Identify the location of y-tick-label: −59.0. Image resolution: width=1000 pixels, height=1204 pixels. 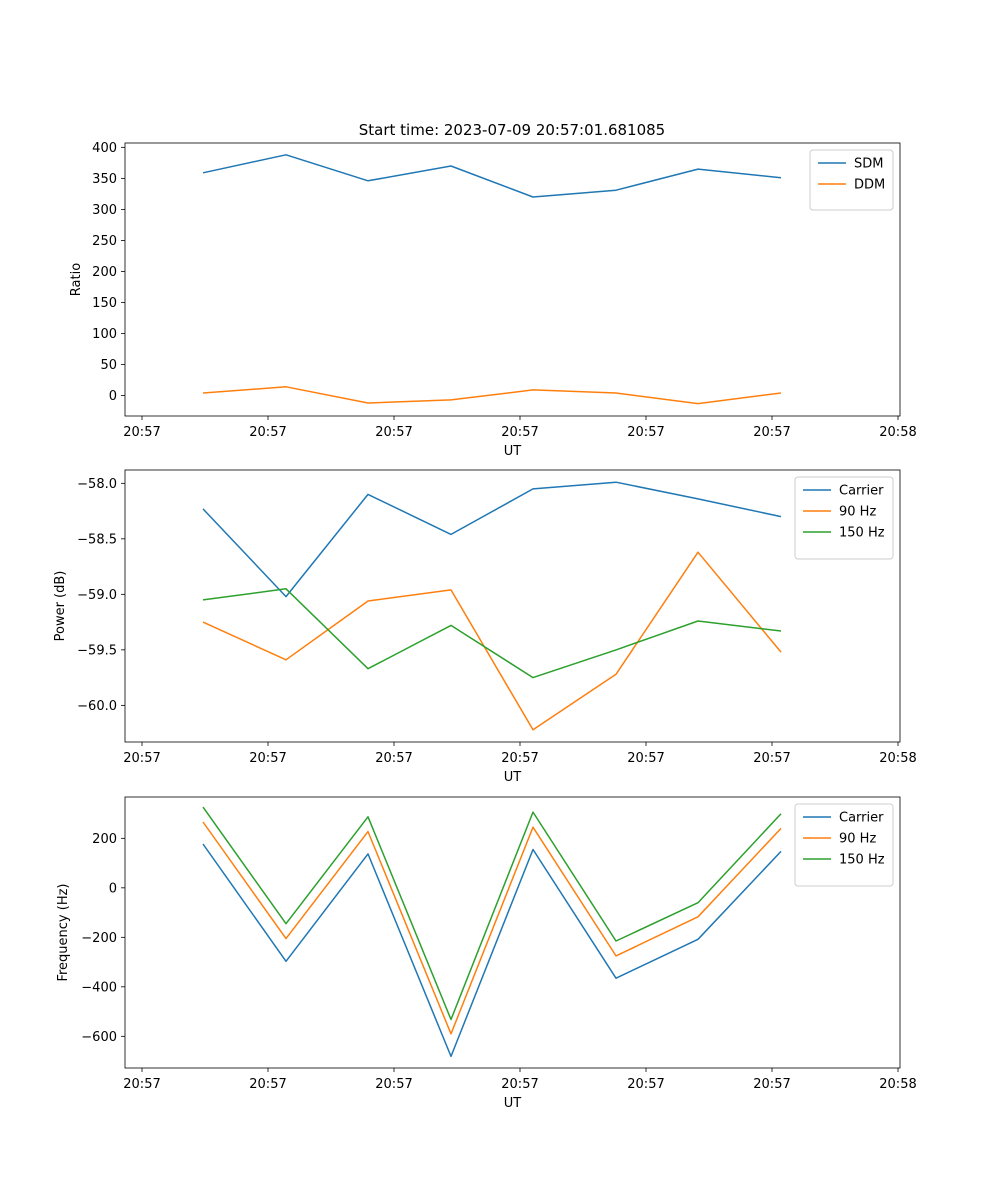
(97, 595).